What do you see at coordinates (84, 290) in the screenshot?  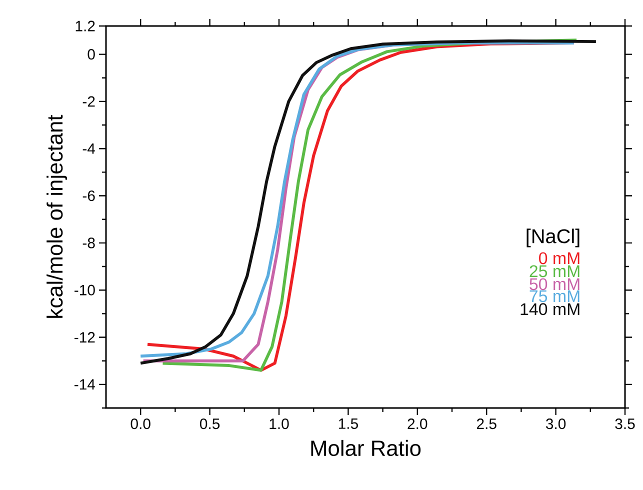 I see `y-tick-label: -10` at bounding box center [84, 290].